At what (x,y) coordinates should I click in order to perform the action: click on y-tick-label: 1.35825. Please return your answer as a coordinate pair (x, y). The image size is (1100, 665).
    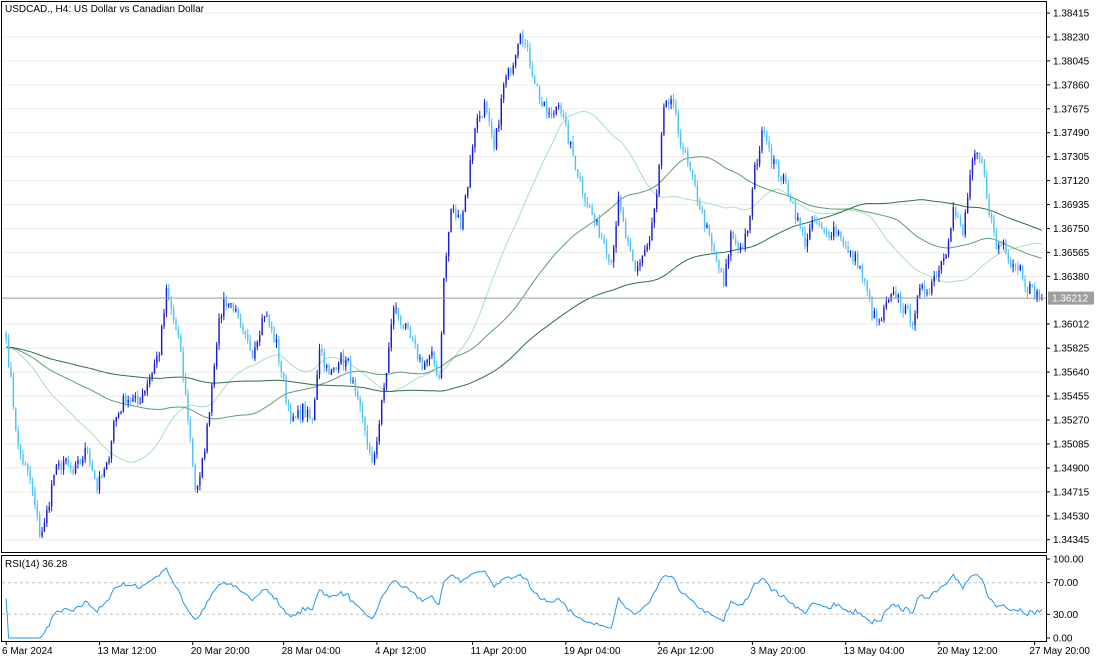
    Looking at the image, I should click on (1071, 349).